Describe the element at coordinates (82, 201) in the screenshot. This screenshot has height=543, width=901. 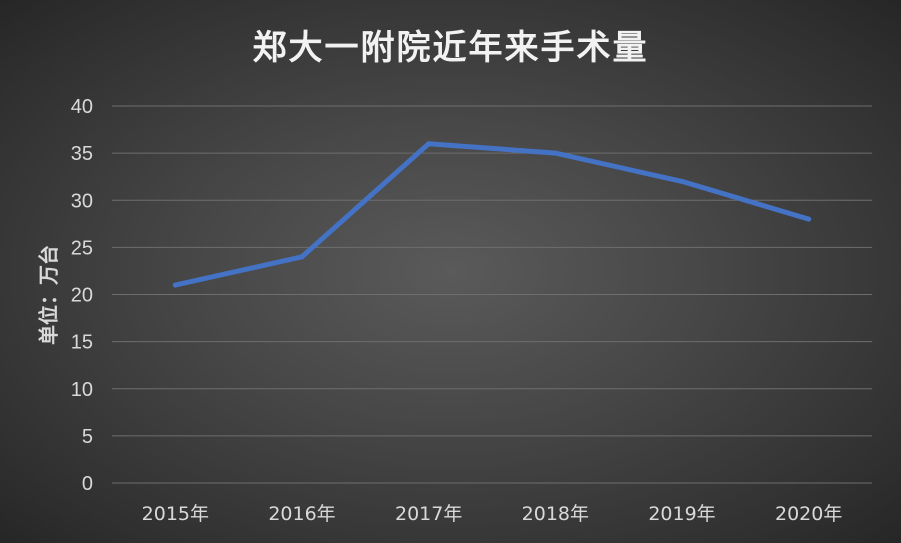
I see `y-tick-label: 30` at that location.